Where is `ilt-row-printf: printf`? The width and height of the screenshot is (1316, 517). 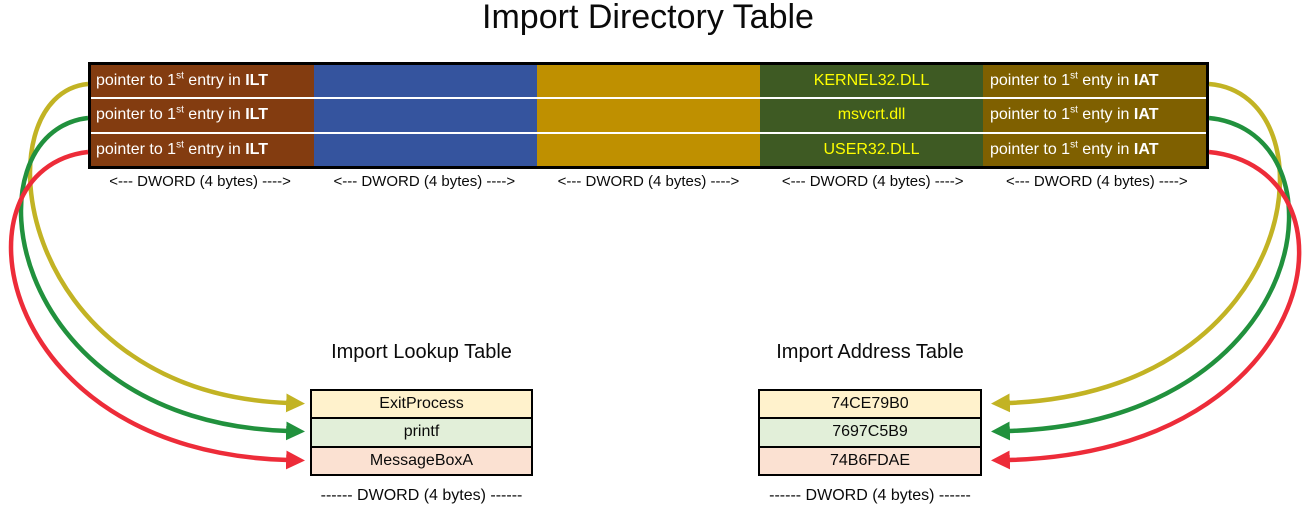
ilt-row-printf: printf is located at coordinates (421, 431).